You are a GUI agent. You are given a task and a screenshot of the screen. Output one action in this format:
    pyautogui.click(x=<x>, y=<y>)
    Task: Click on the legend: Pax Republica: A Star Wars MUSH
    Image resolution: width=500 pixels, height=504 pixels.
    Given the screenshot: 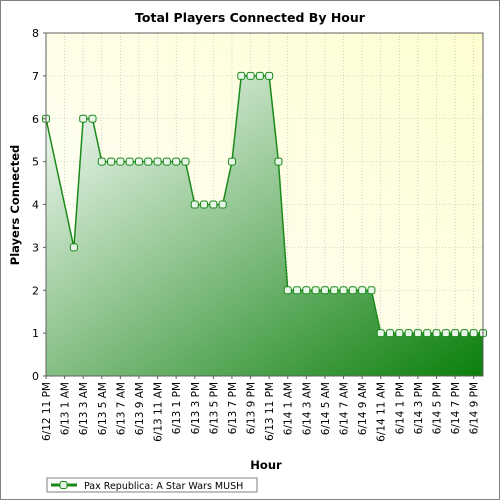 What is the action you would take?
    pyautogui.click(x=152, y=485)
    